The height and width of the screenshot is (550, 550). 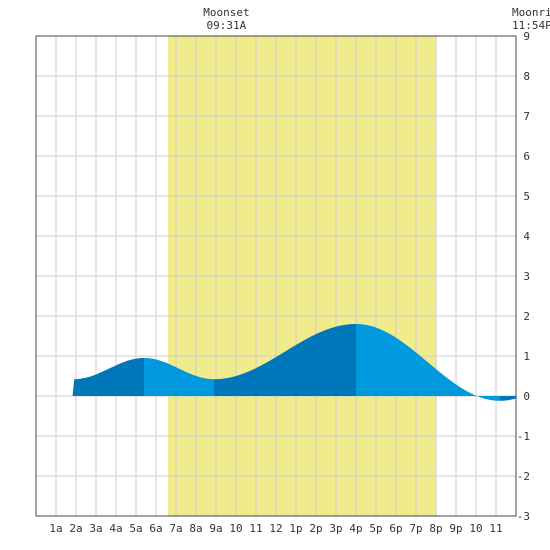 I want to click on y-tick-label: -2, so click(x=523, y=476).